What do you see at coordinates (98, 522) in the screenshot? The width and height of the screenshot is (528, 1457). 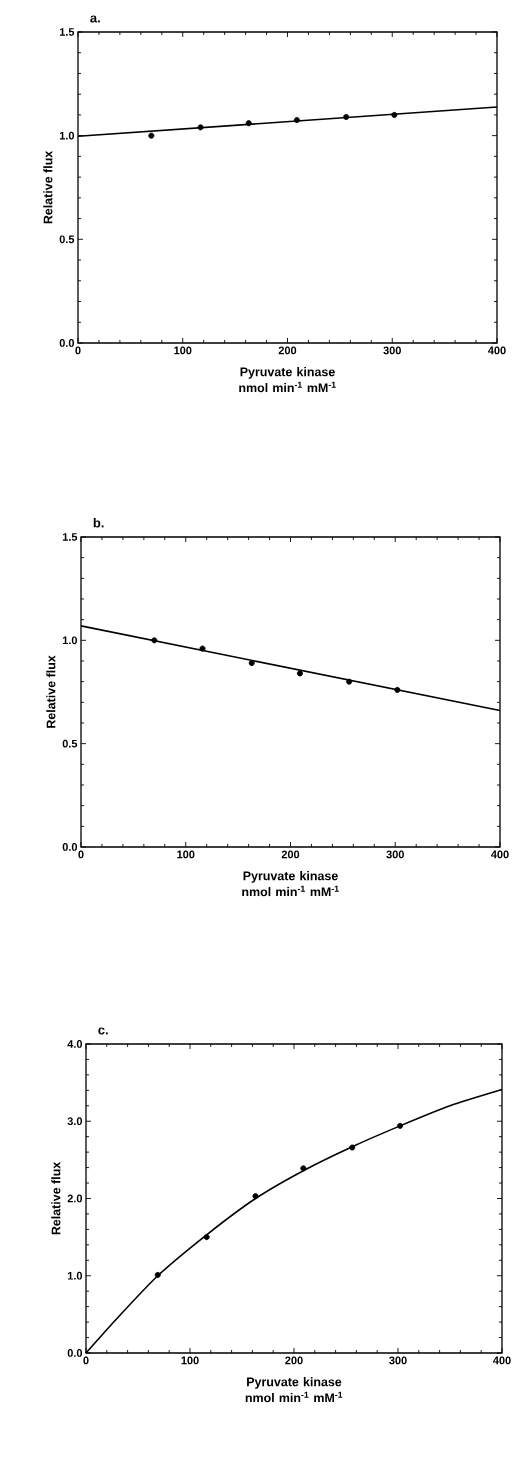 I see `chart-title: b.` at bounding box center [98, 522].